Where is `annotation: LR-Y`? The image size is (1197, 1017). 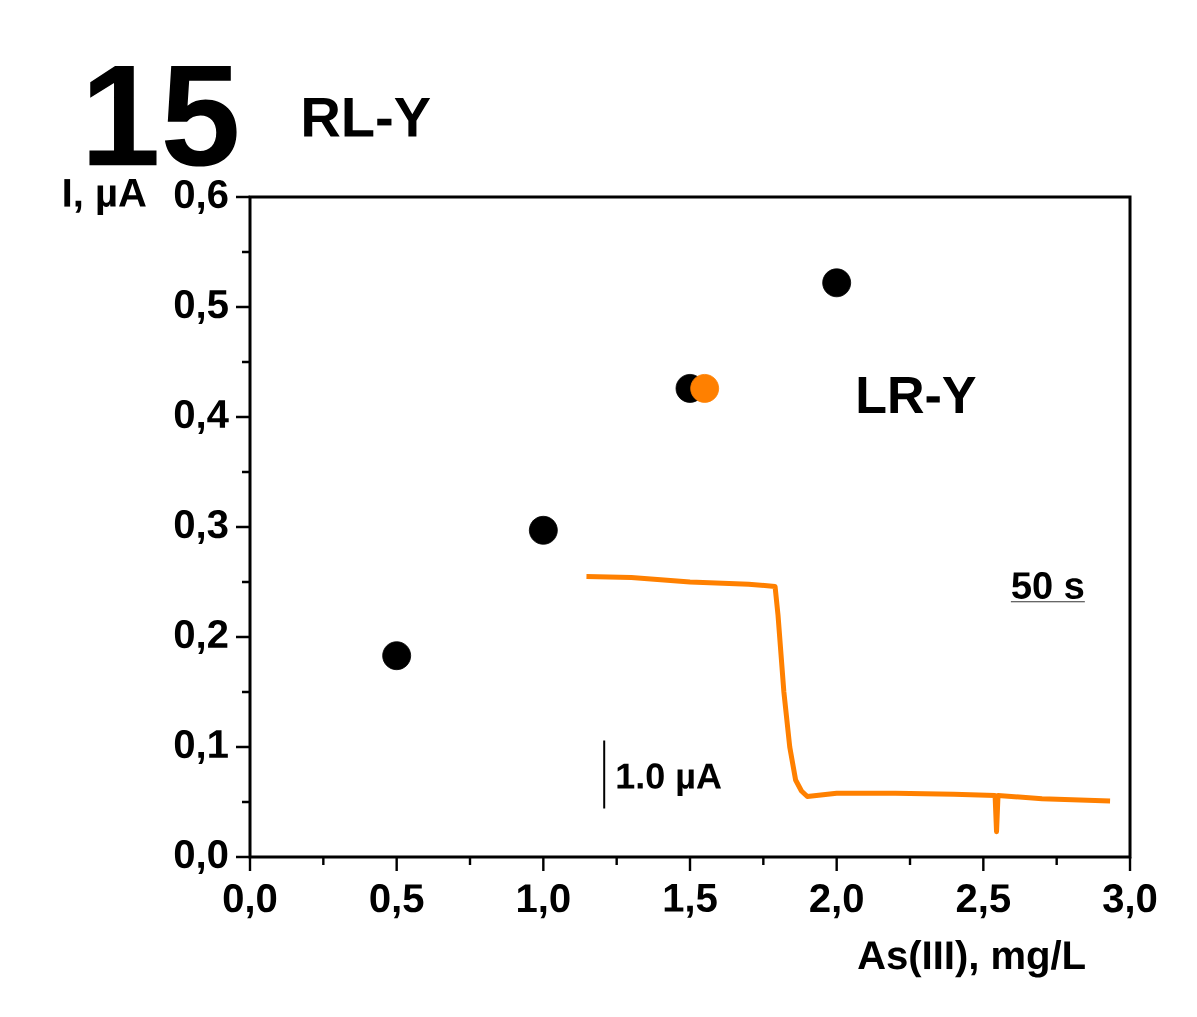 annotation: LR-Y is located at coordinates (917, 395).